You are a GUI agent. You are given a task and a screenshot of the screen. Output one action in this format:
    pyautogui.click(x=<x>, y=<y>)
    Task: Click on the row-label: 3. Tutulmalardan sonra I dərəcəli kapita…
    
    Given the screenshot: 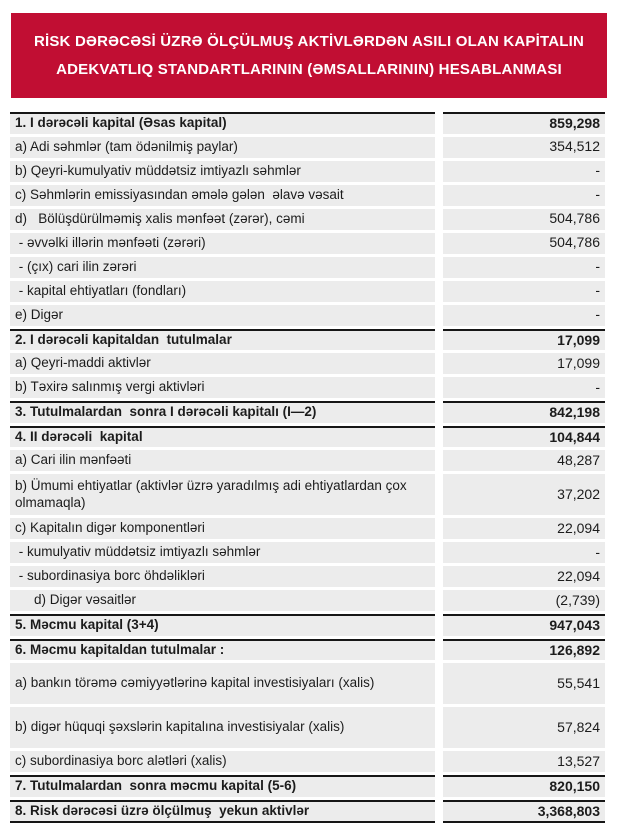 What is the action you would take?
    pyautogui.click(x=222, y=412)
    